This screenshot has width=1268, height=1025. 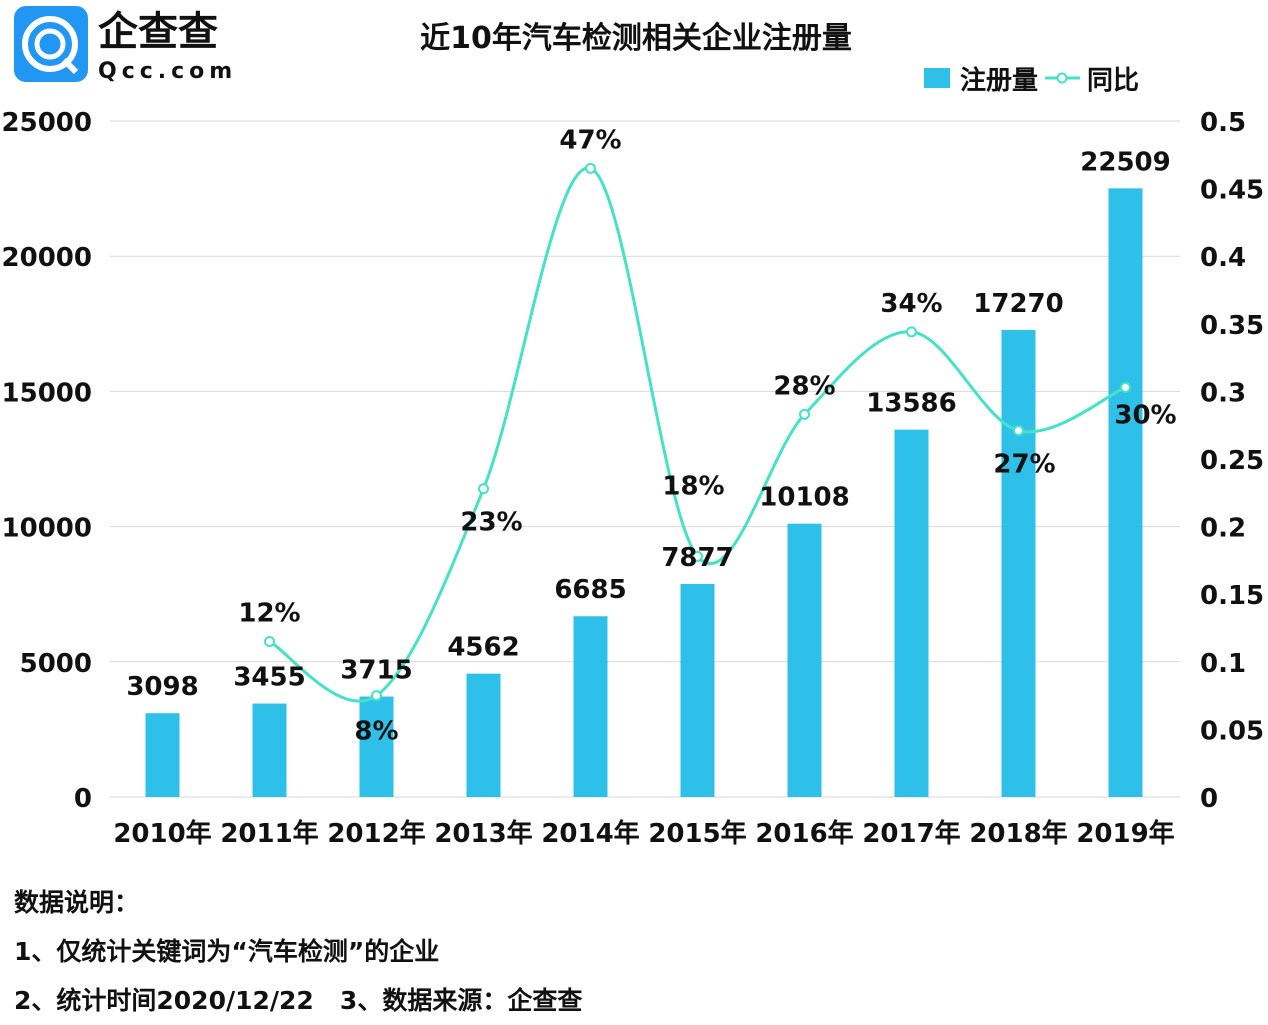 What do you see at coordinates (269, 833) in the screenshot?
I see `x-tick-label: 2011年` at bounding box center [269, 833].